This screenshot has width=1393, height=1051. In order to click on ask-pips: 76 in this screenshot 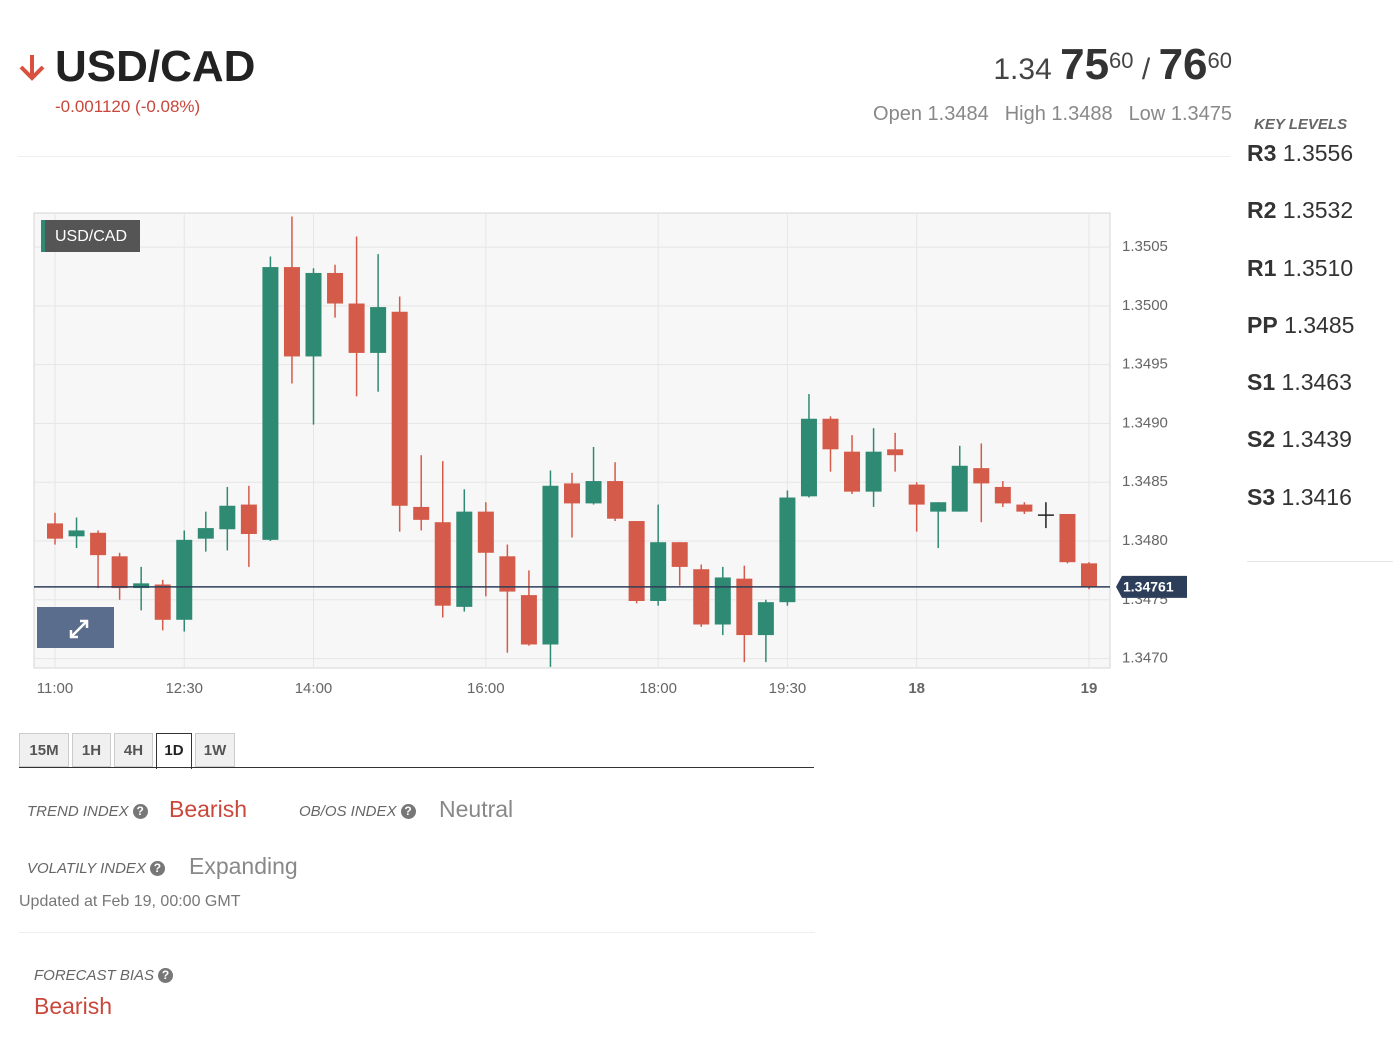, I will do `click(1183, 64)`.